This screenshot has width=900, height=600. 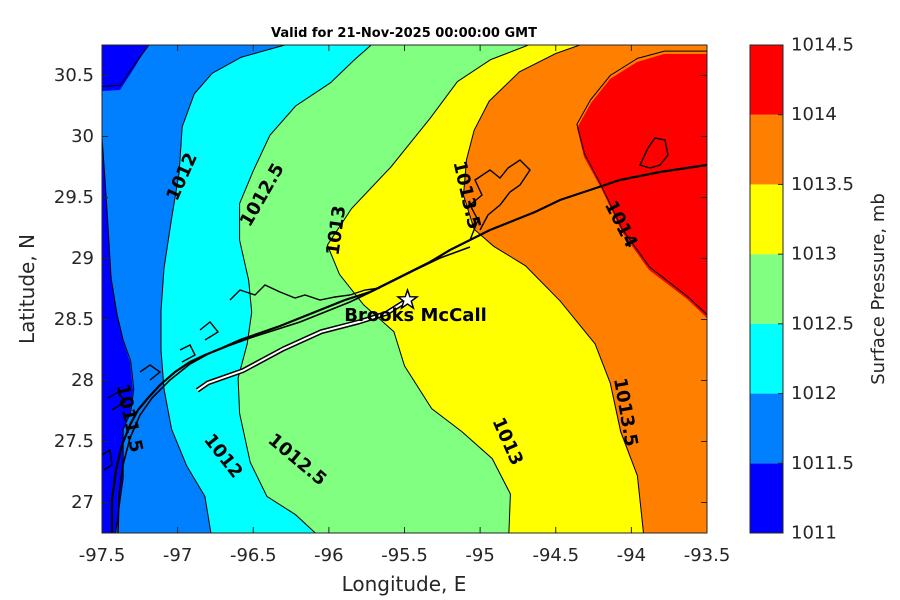 I want to click on x-tick-label: -97, so click(x=177, y=555).